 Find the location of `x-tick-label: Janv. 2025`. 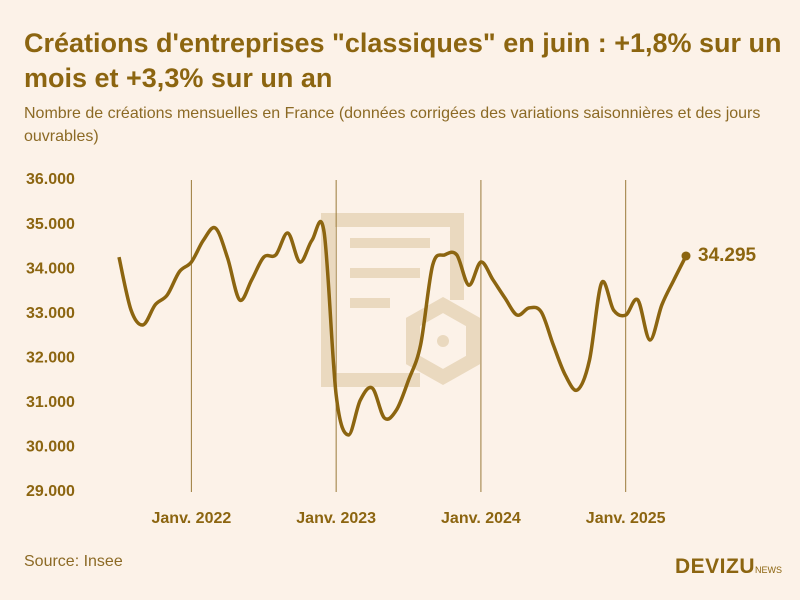

x-tick-label: Janv. 2025 is located at coordinates (626, 518).